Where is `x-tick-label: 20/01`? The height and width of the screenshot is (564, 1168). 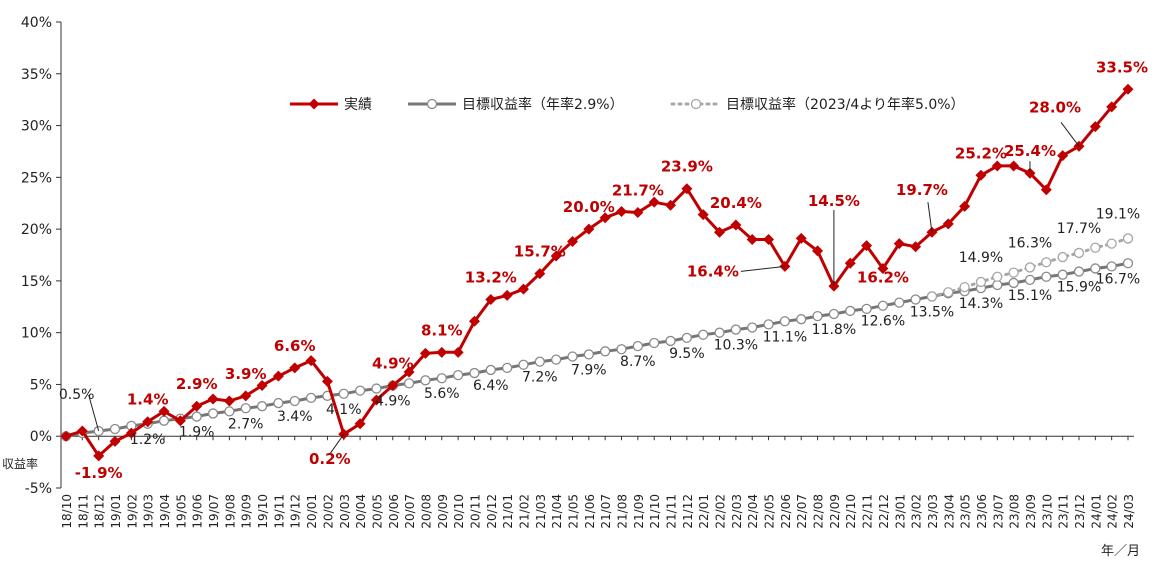 x-tick-label: 20/01 is located at coordinates (312, 511).